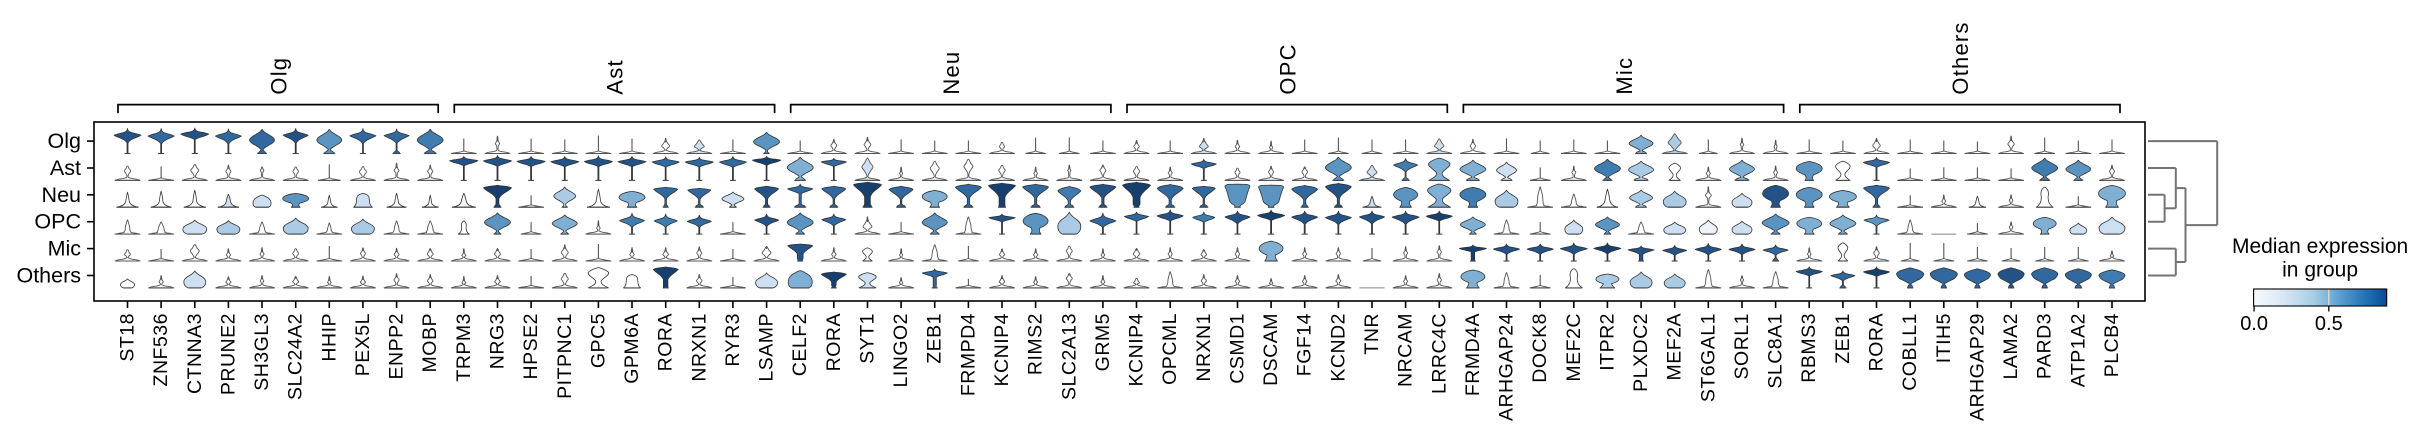 This screenshot has width=2428, height=442. I want to click on svg-text: LAMA2, so click(2011, 346).